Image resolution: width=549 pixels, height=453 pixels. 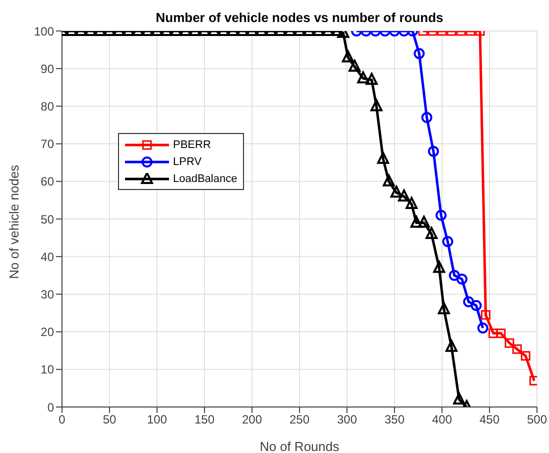 What do you see at coordinates (47, 369) in the screenshot?
I see `y-tick-label: 10` at bounding box center [47, 369].